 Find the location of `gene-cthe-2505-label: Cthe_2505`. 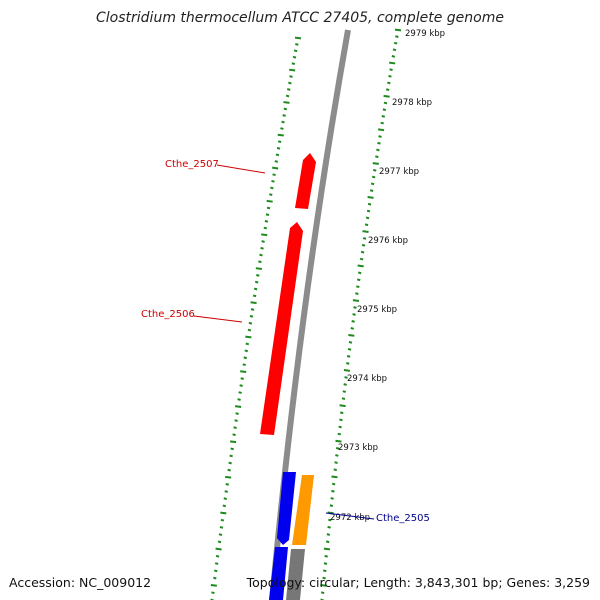

gene-cthe-2505-label: Cthe_2505 is located at coordinates (403, 518).